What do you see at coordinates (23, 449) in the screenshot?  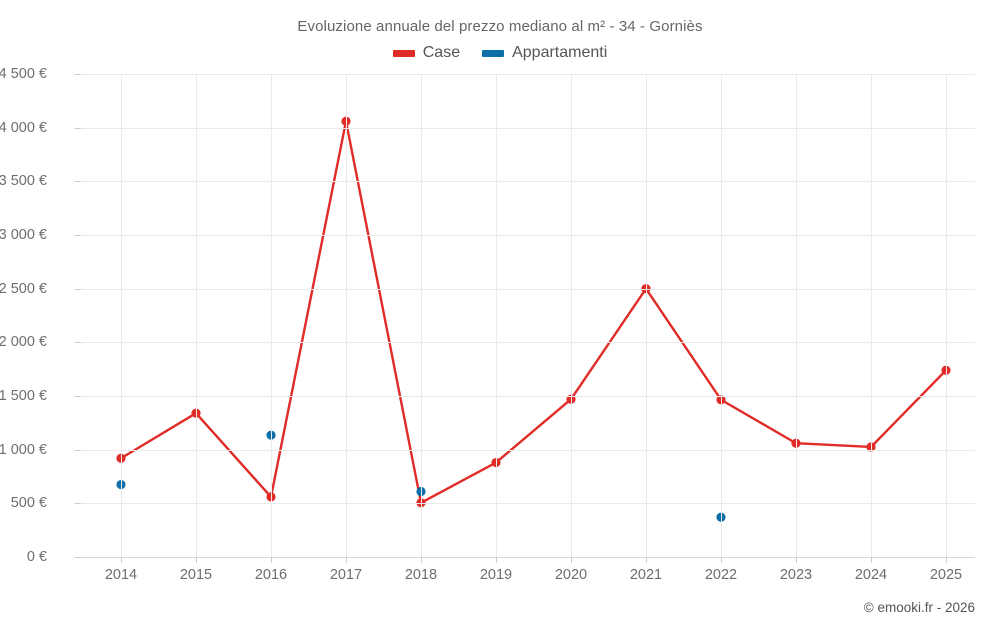 I see `y-axis-tick-label: 1 000 €` at bounding box center [23, 449].